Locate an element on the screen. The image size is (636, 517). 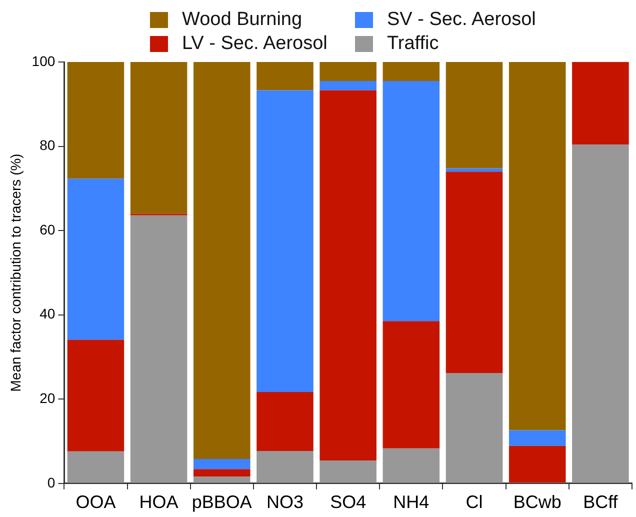
legend-label: LV - Sec. Aerosol is located at coordinates (255, 44).